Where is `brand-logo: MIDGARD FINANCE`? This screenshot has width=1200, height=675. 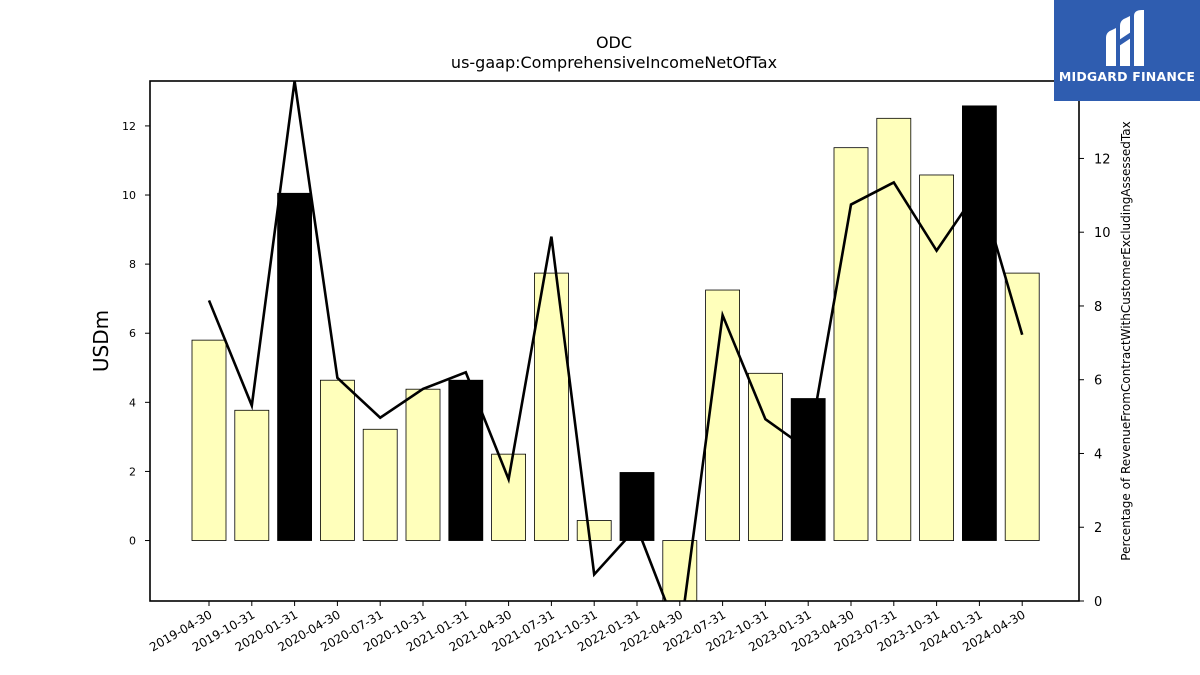 brand-logo: MIDGARD FINANCE is located at coordinates (1127, 50).